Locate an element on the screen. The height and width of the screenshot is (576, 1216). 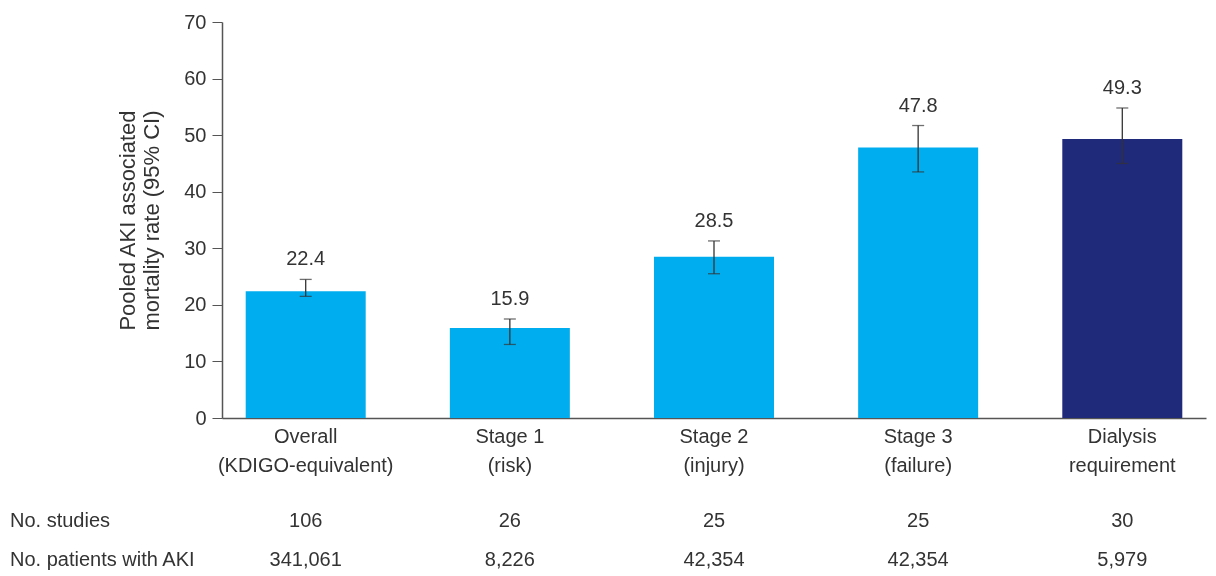
y-tick-label: 10 is located at coordinates (195, 360).